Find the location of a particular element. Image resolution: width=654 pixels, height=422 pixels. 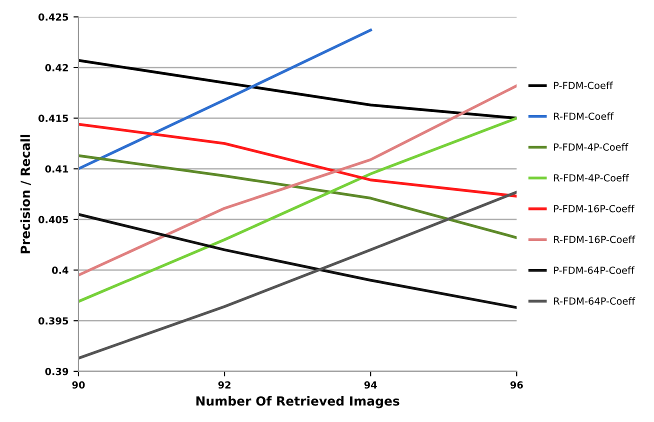

legend-label: P-FDM-64P-Coeff is located at coordinates (594, 270).